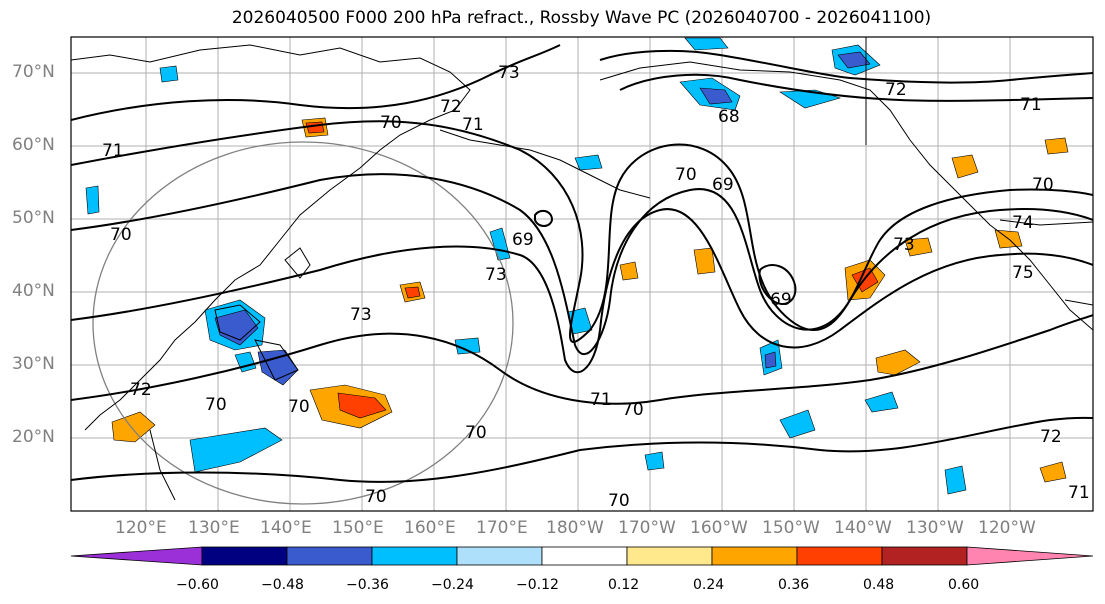 This screenshot has height=604, width=1105. What do you see at coordinates (1023, 273) in the screenshot?
I see `contour-label: 75` at bounding box center [1023, 273].